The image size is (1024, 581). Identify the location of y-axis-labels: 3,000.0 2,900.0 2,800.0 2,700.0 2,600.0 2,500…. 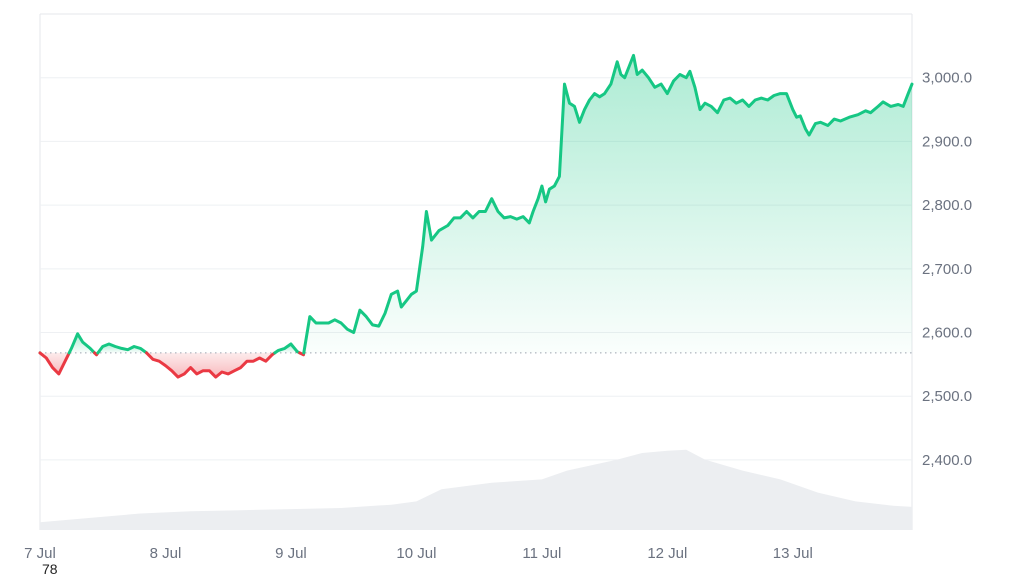
(947, 269).